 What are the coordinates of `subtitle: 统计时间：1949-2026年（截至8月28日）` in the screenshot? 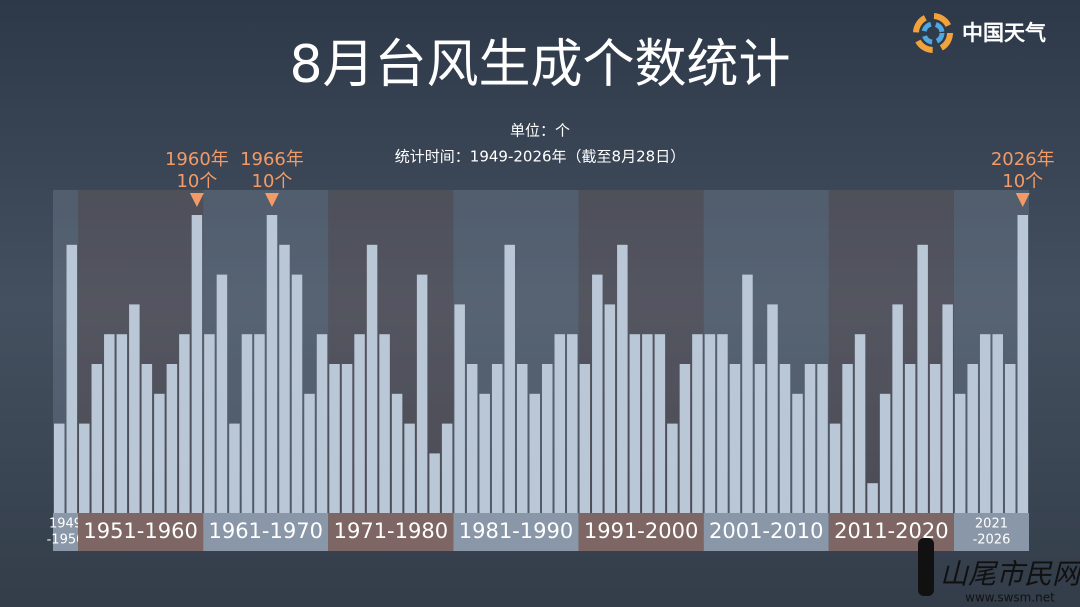 It's located at (540, 157).